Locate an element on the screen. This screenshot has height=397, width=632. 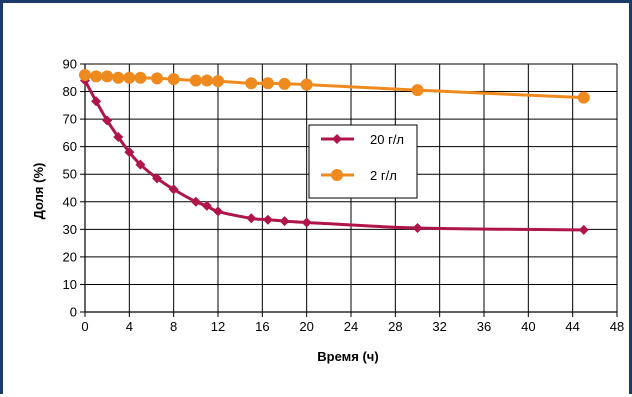
x-tick-label: 4 is located at coordinates (129, 326).